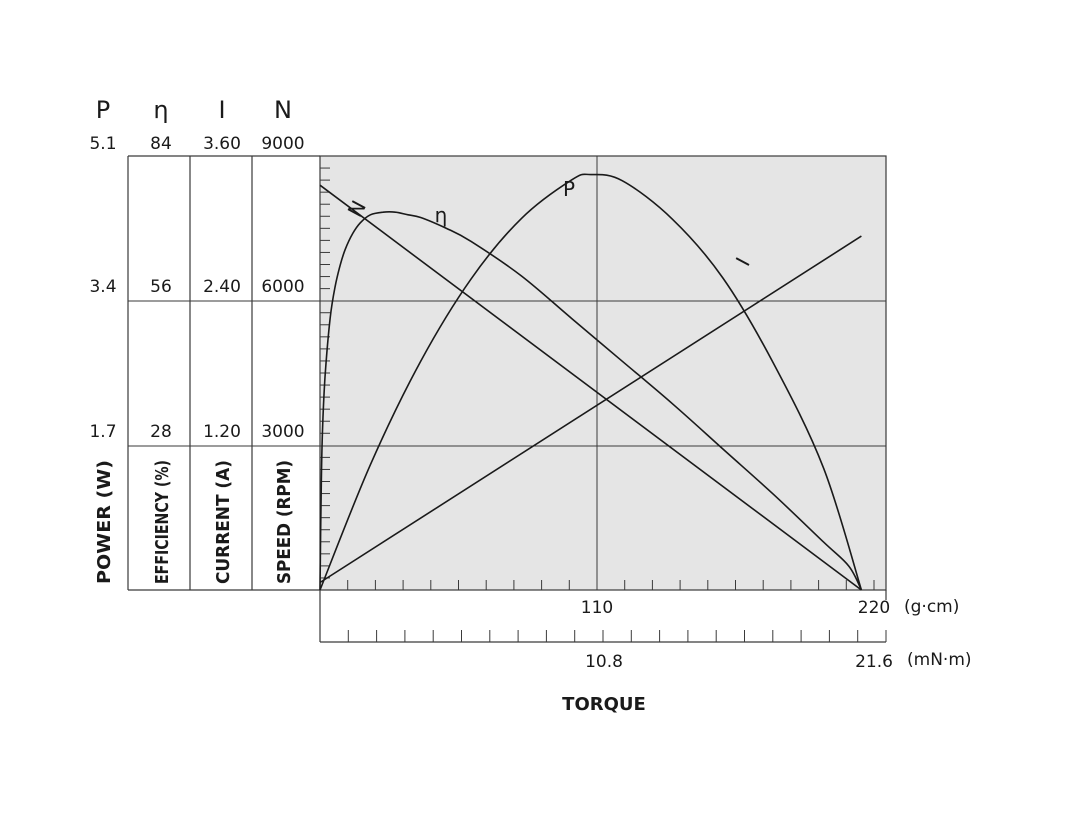 The height and width of the screenshot is (816, 1074). What do you see at coordinates (874, 662) in the screenshot?
I see `x-tick-label-mnm: 21.6` at bounding box center [874, 662].